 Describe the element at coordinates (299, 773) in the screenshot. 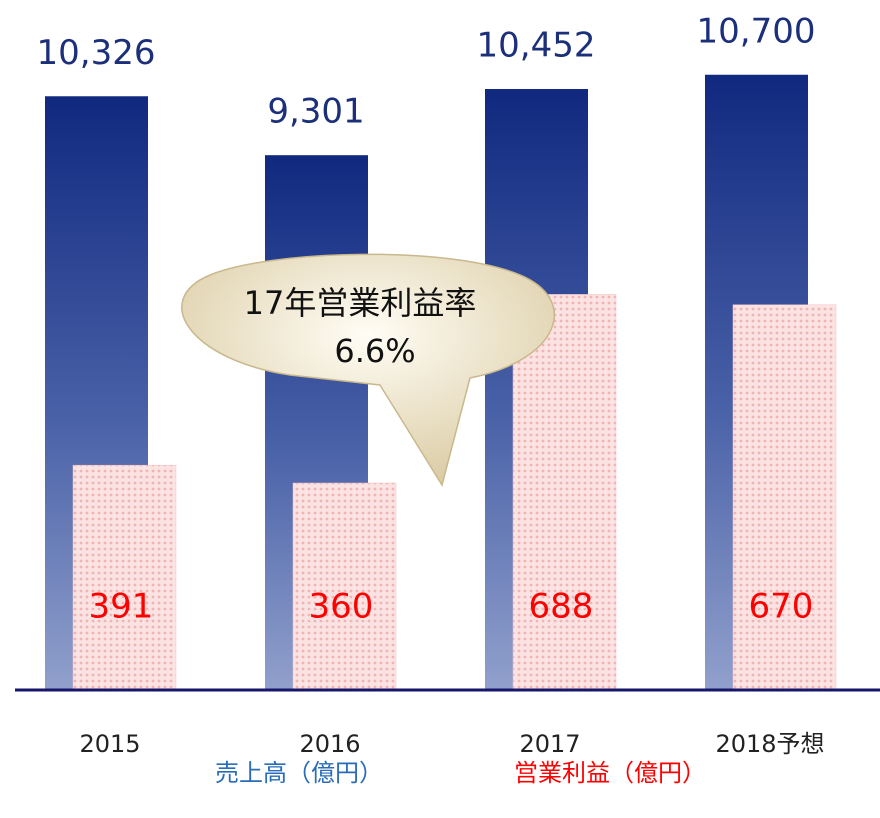

I see `legend-entry: 売上高（億円）` at that location.